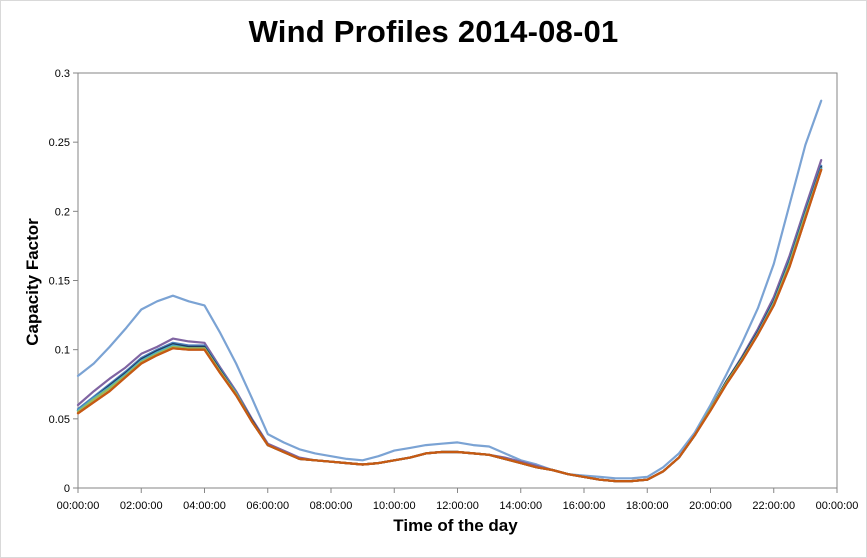  Describe the element at coordinates (520, 506) in the screenshot. I see `x-tick-label: 14:00:00` at that location.